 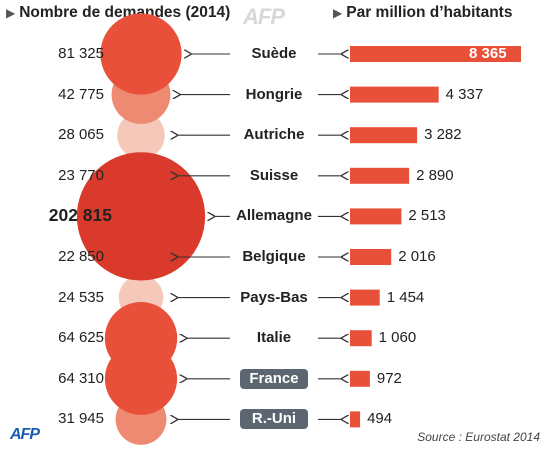 I want to click on country-label: Hongrie, so click(x=274, y=94).